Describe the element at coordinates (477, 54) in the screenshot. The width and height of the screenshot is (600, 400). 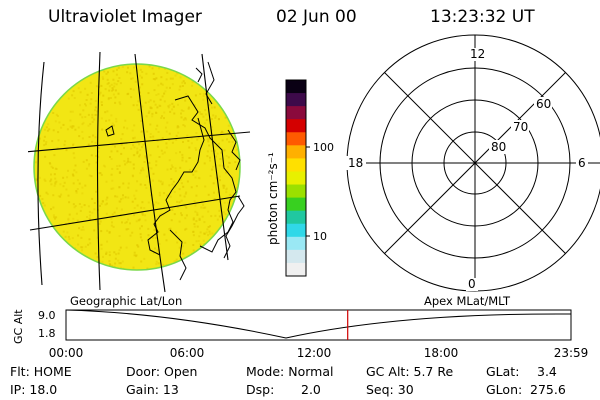
I see `mlt-label-12: 12` at that location.